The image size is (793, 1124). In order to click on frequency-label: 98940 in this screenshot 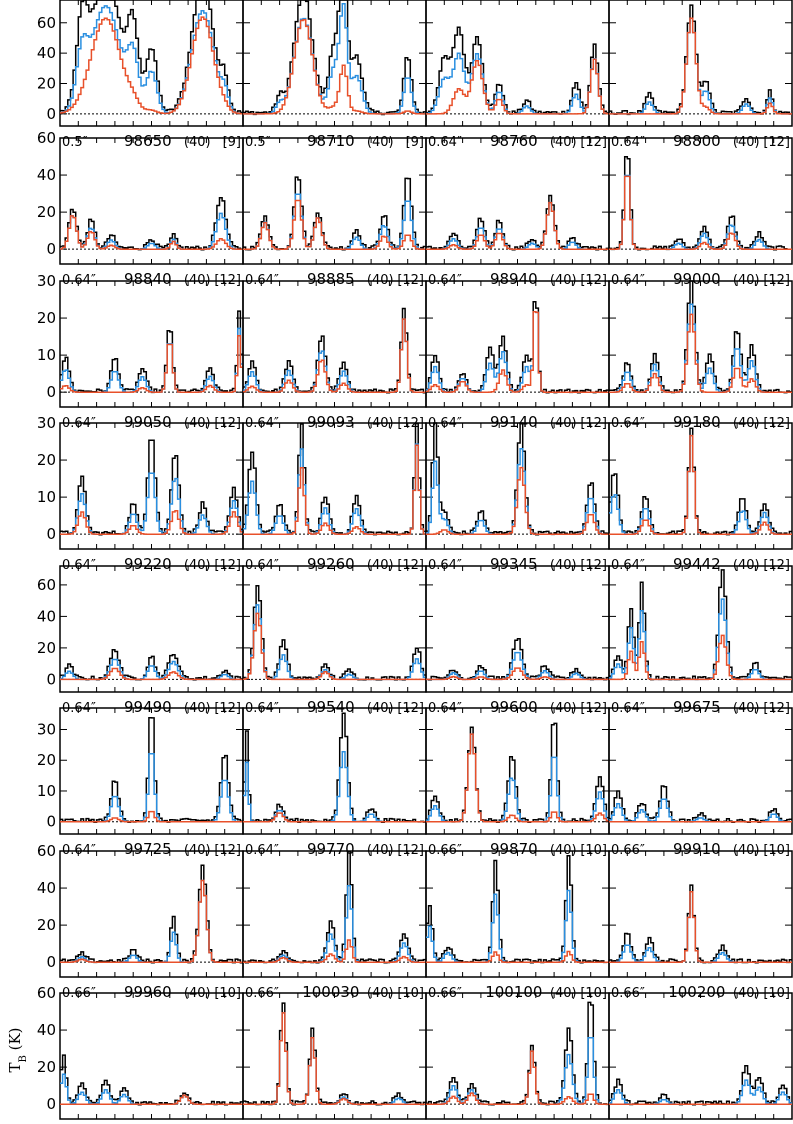, I will do `click(514, 279)`.